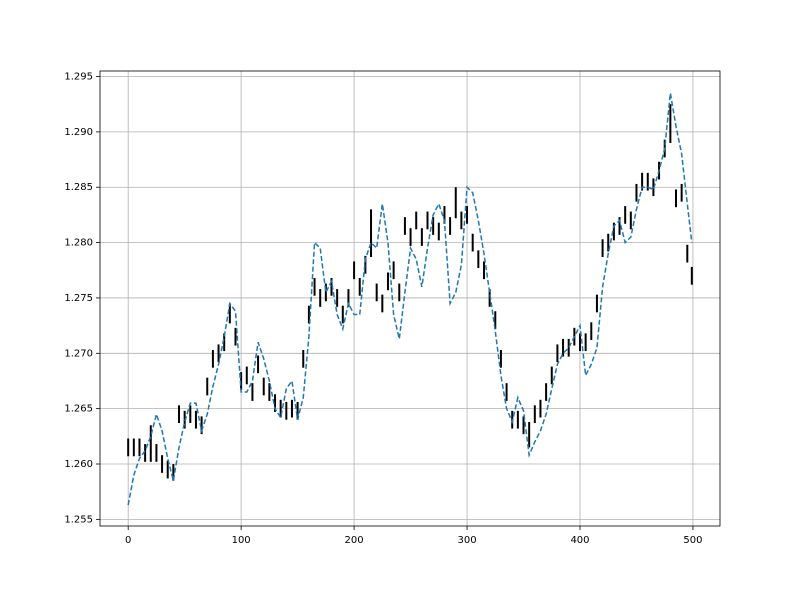 Image resolution: width=800 pixels, height=591 pixels. What do you see at coordinates (78, 132) in the screenshot?
I see `y-tick-label: 1.290` at bounding box center [78, 132].